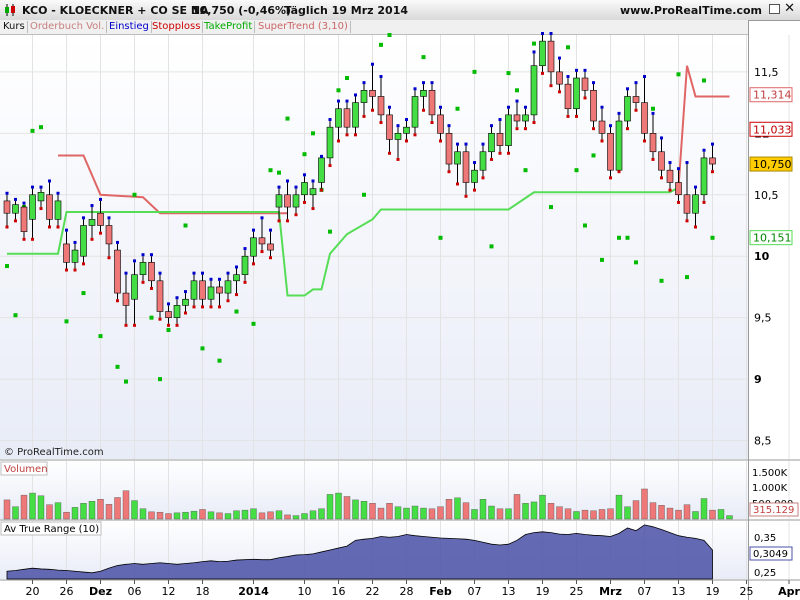  I want to click on takeprofit-last-box, so click(771, 238).